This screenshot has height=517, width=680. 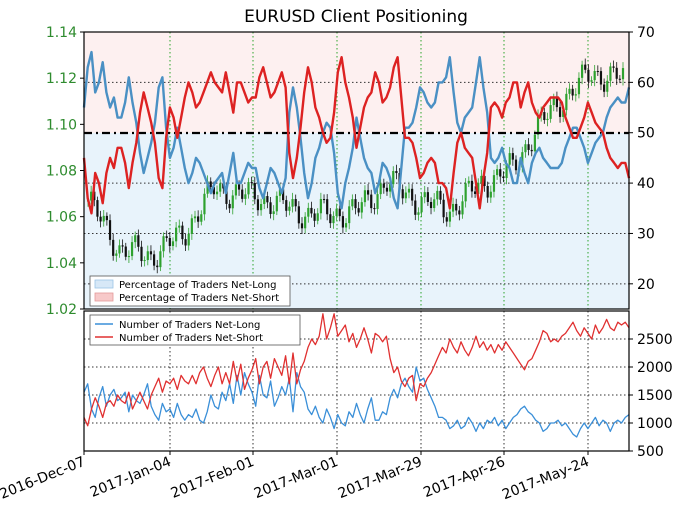 I want to click on legend-box-bottom, so click(x=195, y=330).